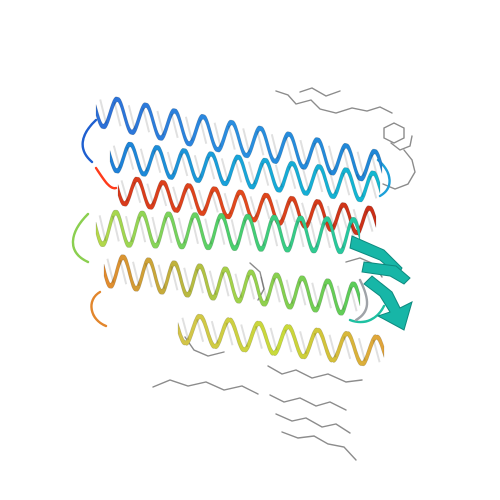 This screenshot has height=500, width=500. I want to click on helix-2-shading, so click(245, 172).